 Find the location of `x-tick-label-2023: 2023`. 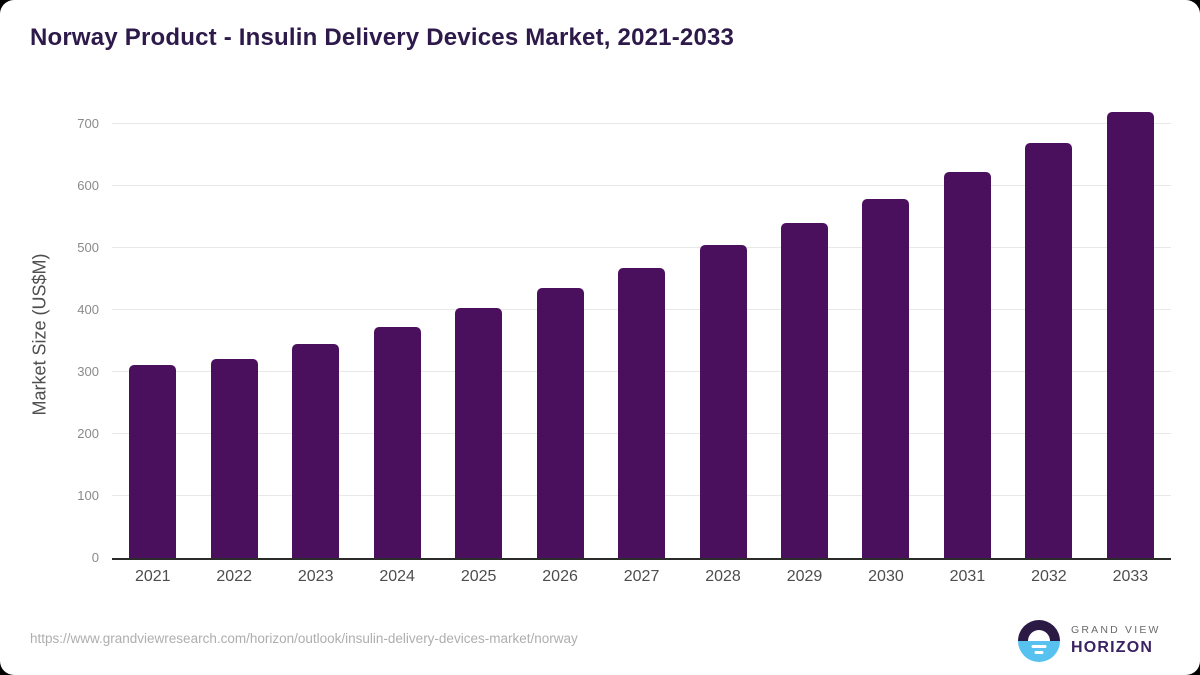

x-tick-label-2023: 2023 is located at coordinates (315, 576).